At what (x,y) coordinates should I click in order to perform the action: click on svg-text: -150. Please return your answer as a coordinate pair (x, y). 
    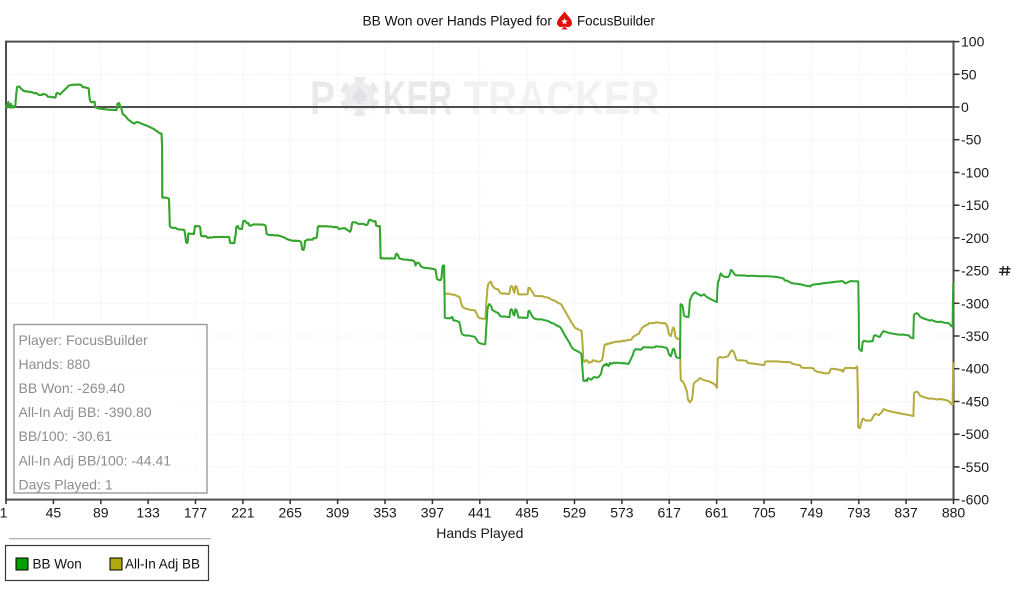
    Looking at the image, I should click on (975, 205).